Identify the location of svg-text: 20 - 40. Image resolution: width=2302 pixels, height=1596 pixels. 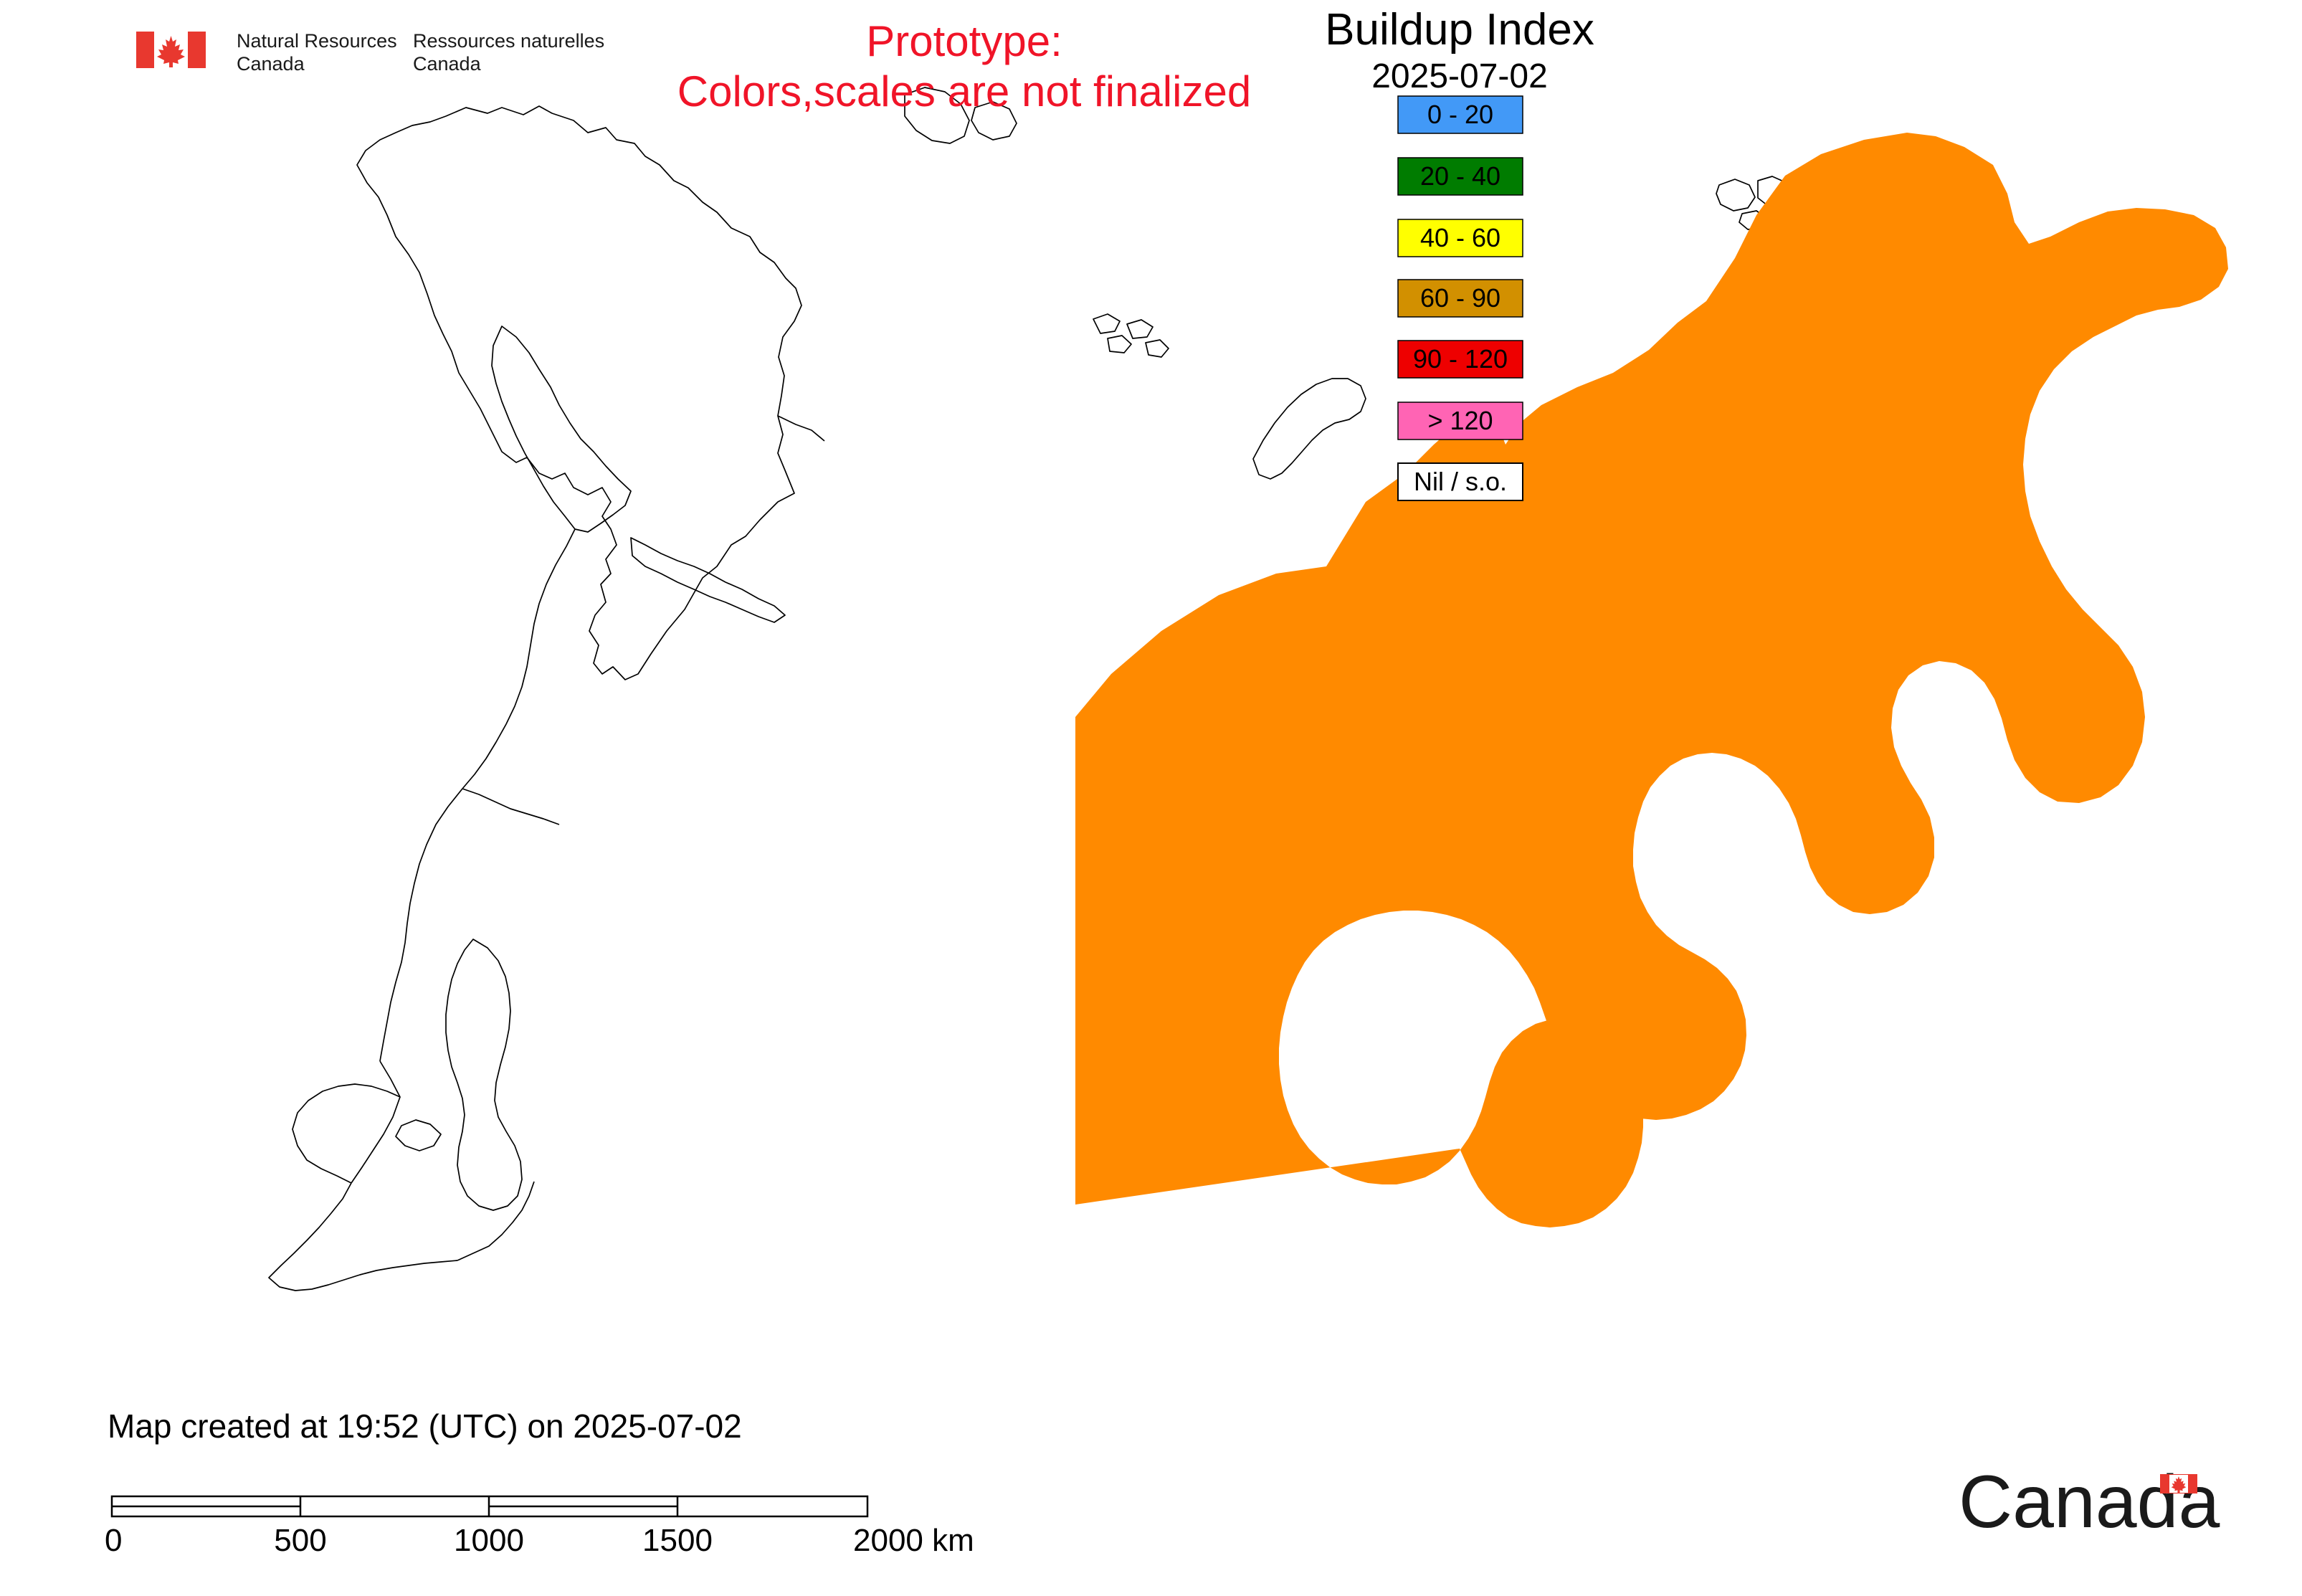
(1460, 176).